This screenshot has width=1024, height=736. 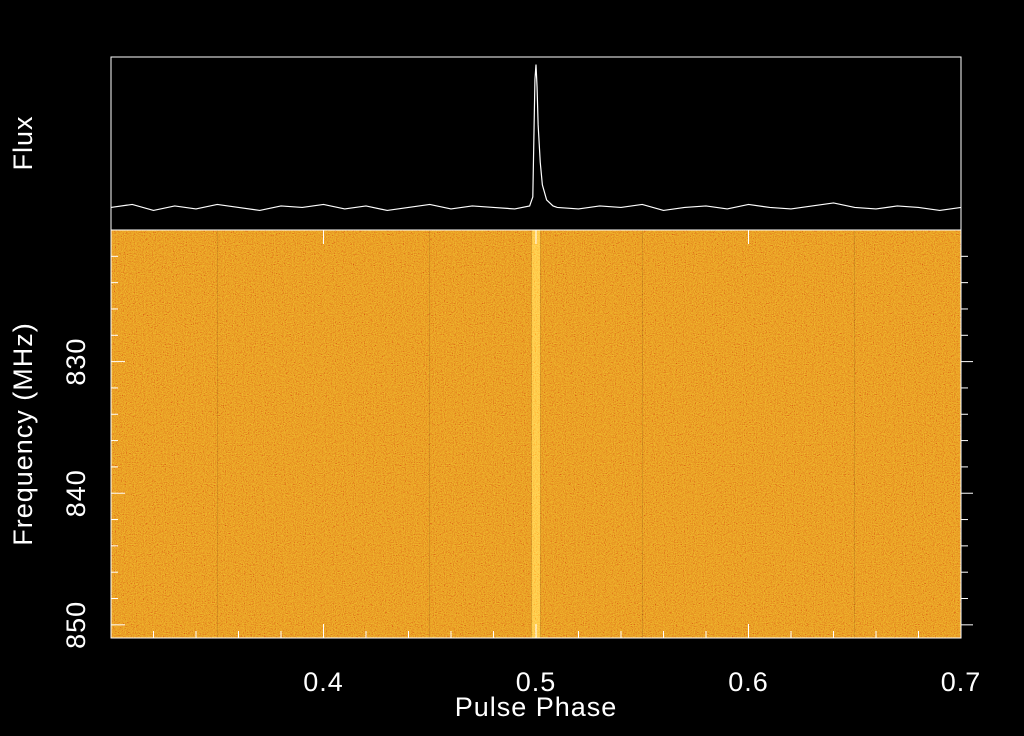 I want to click on y-tick-label: 850, so click(x=76, y=625).